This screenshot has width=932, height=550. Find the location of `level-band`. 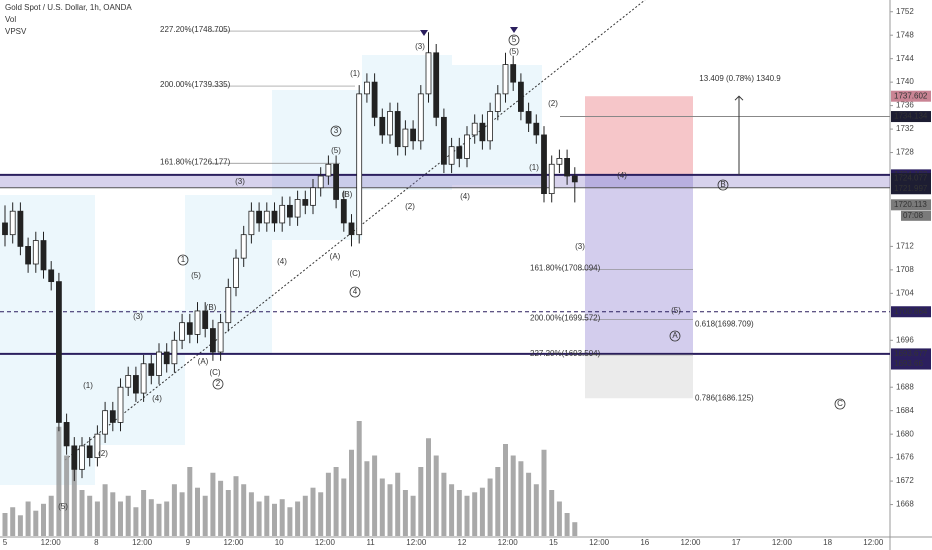

level-band is located at coordinates (445, 181).